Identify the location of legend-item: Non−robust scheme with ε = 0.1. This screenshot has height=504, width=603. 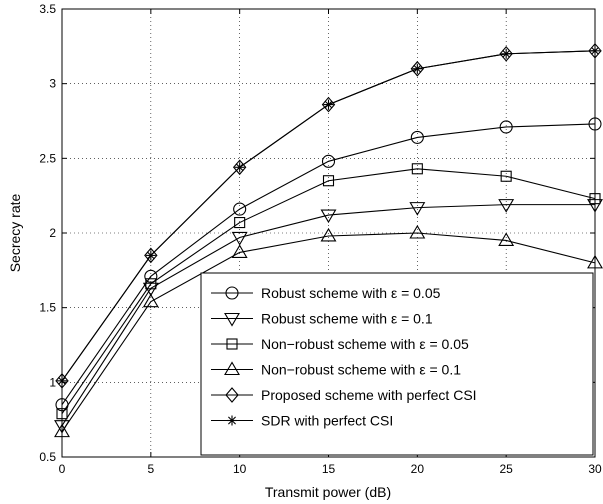
(336, 369).